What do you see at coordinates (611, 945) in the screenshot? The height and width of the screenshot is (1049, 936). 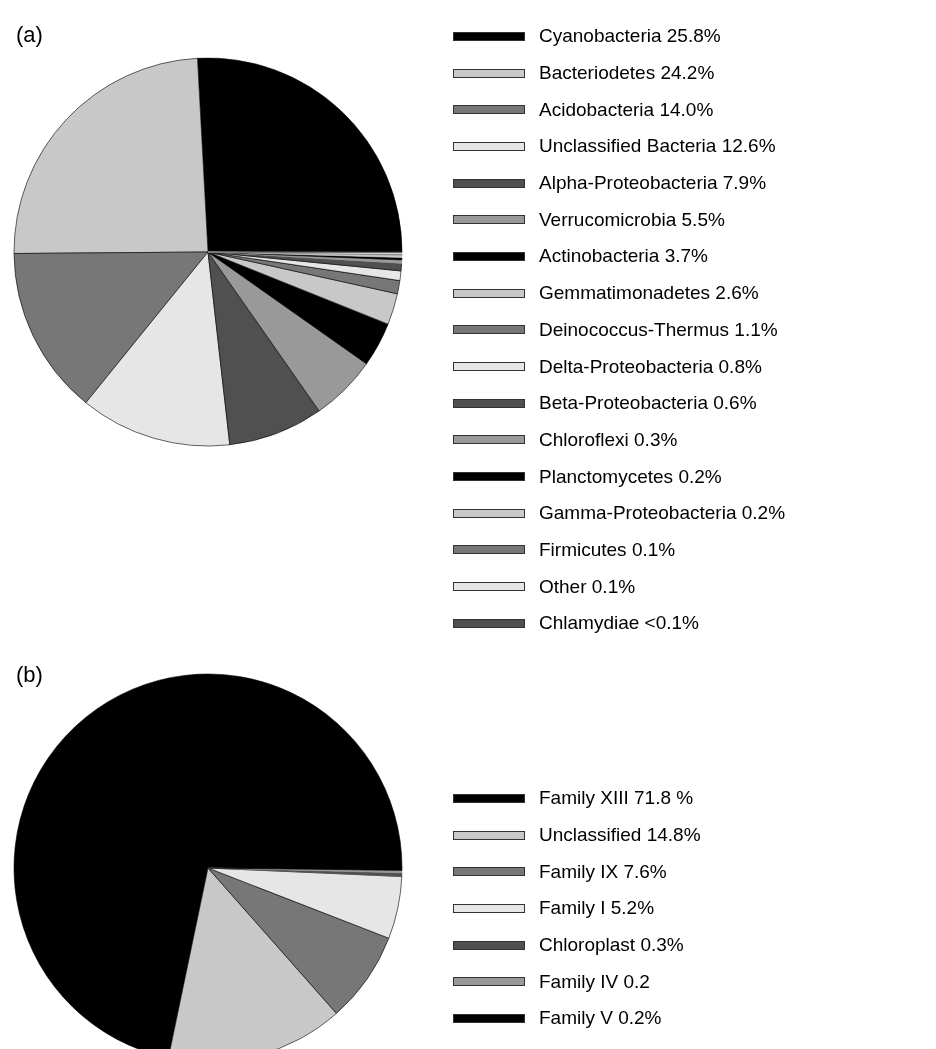 I see `legend-label: Chloroplast 0.3%` at bounding box center [611, 945].